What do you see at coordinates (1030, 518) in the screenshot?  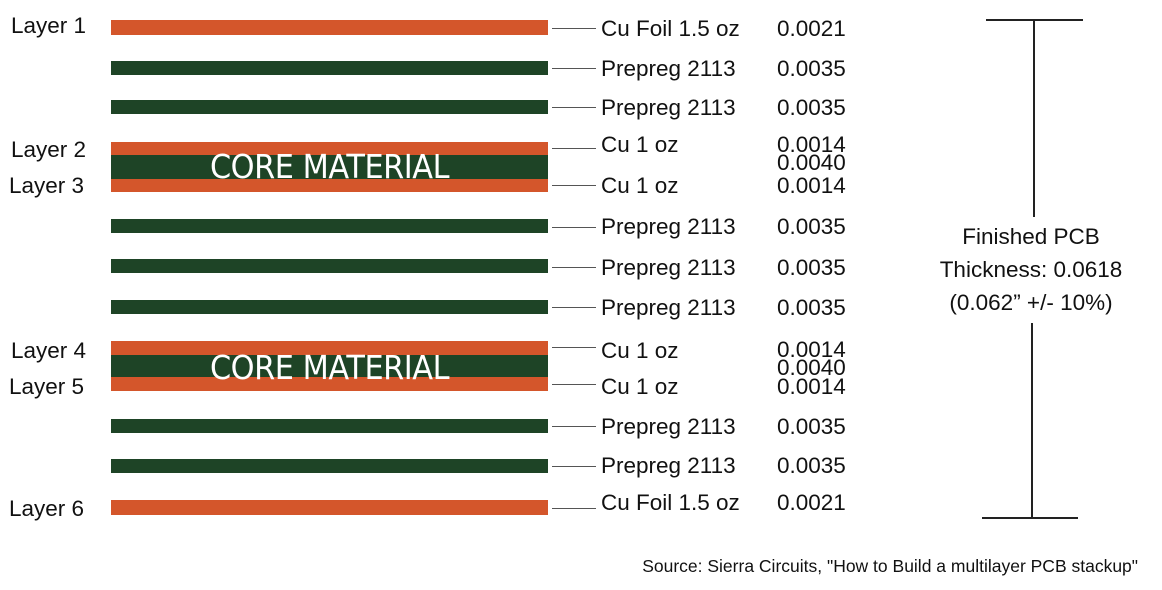 I see `dimension-tick-bottom` at bounding box center [1030, 518].